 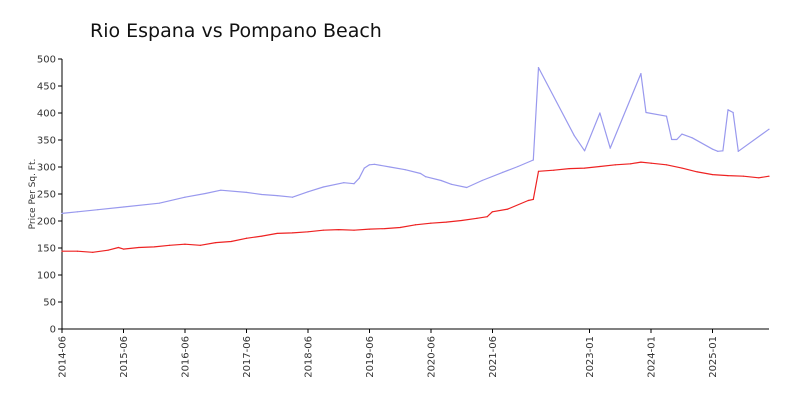 I want to click on x-tick-label: 2021-06, so click(x=493, y=357).